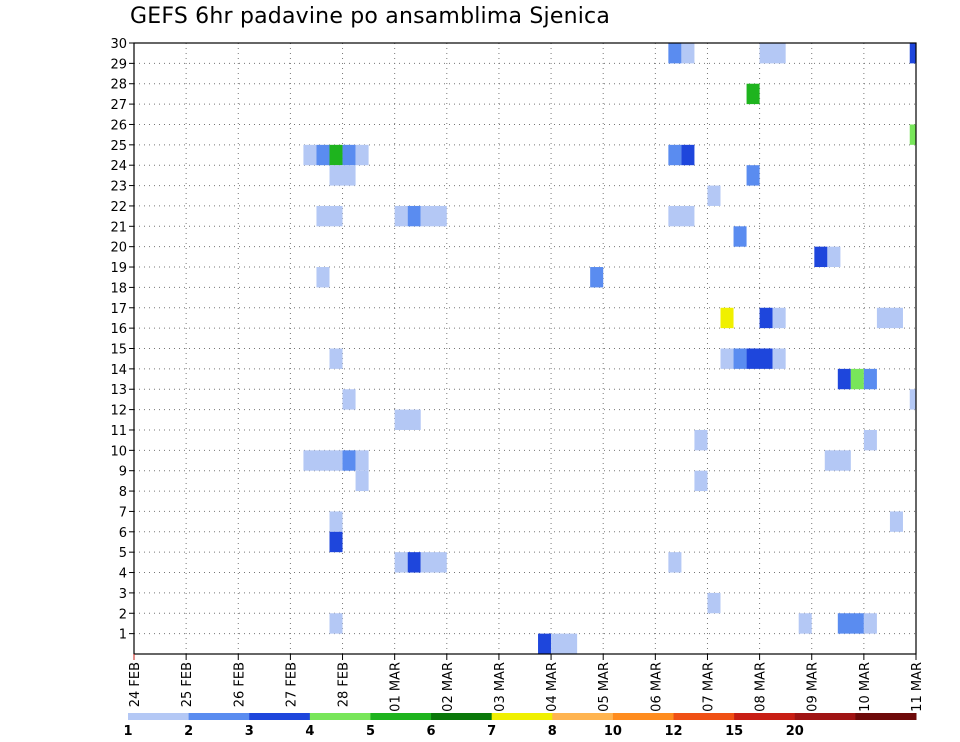 This screenshot has width=960, height=742. What do you see at coordinates (813, 687) in the screenshot?
I see `x-tick-label: 09 MAR` at bounding box center [813, 687].